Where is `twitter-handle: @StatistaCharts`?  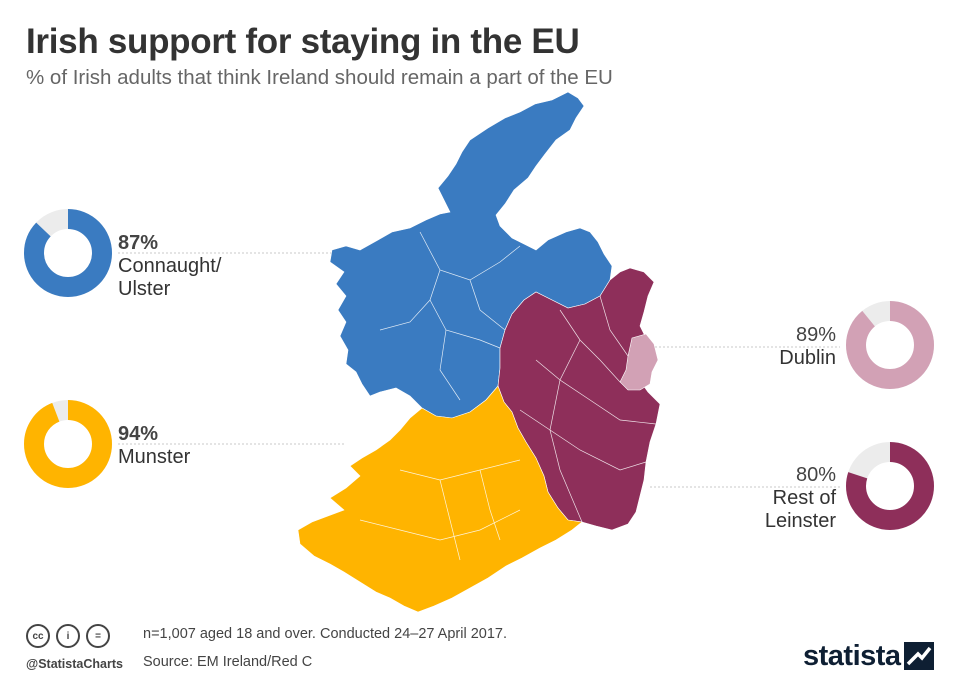 twitter-handle: @StatistaCharts is located at coordinates (74, 664).